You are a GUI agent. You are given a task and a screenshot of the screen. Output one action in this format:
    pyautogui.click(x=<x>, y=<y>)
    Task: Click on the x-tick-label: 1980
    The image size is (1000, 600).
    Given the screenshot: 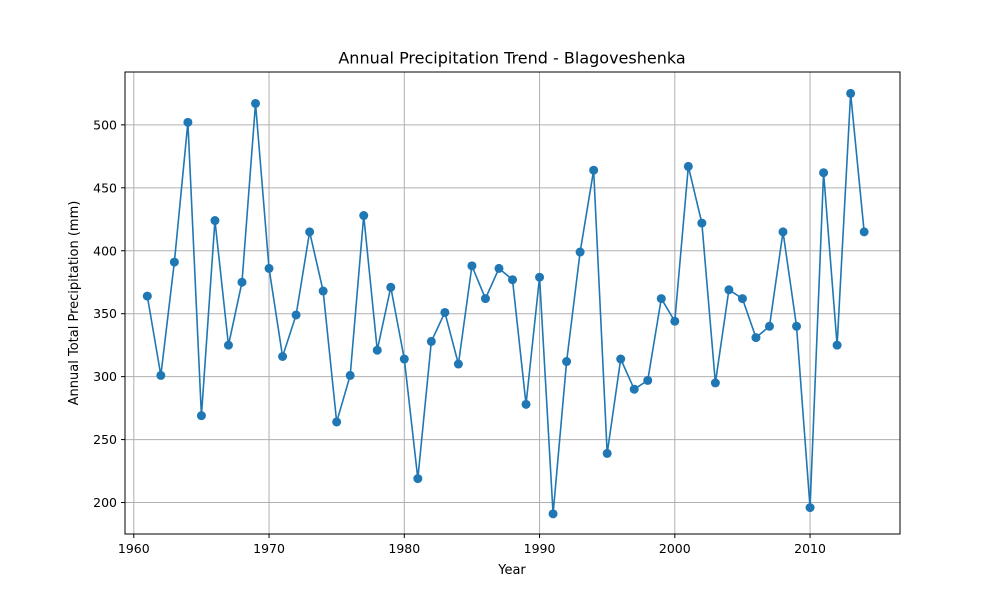 What is the action you would take?
    pyautogui.click(x=404, y=548)
    